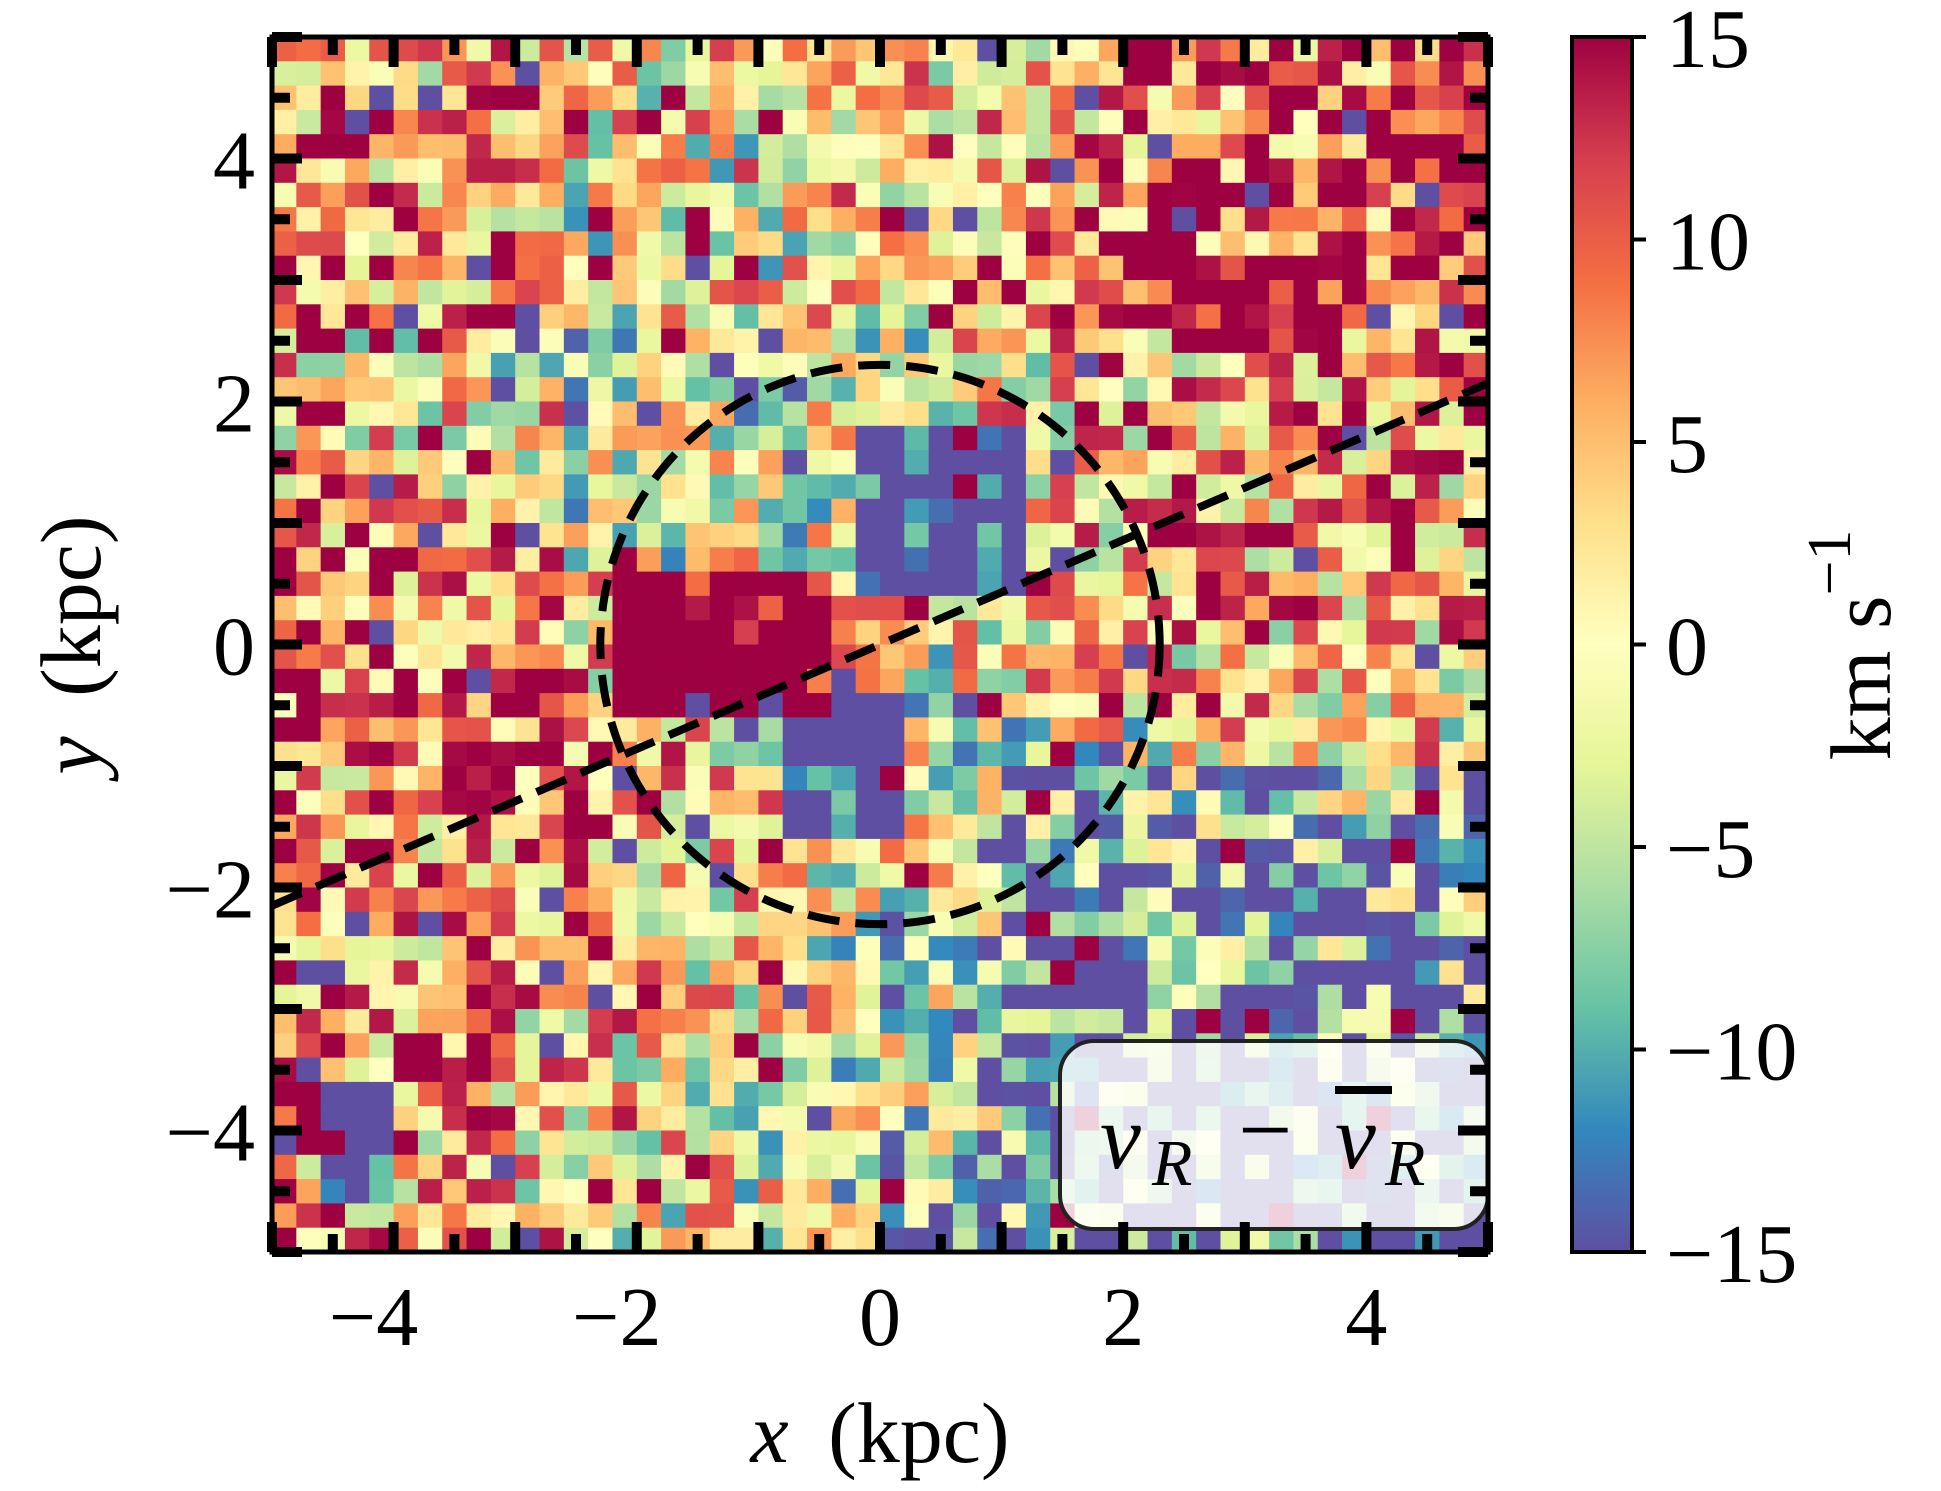 This screenshot has height=1491, width=1941. I want to click on x-tick-label: 0, so click(880, 1317).